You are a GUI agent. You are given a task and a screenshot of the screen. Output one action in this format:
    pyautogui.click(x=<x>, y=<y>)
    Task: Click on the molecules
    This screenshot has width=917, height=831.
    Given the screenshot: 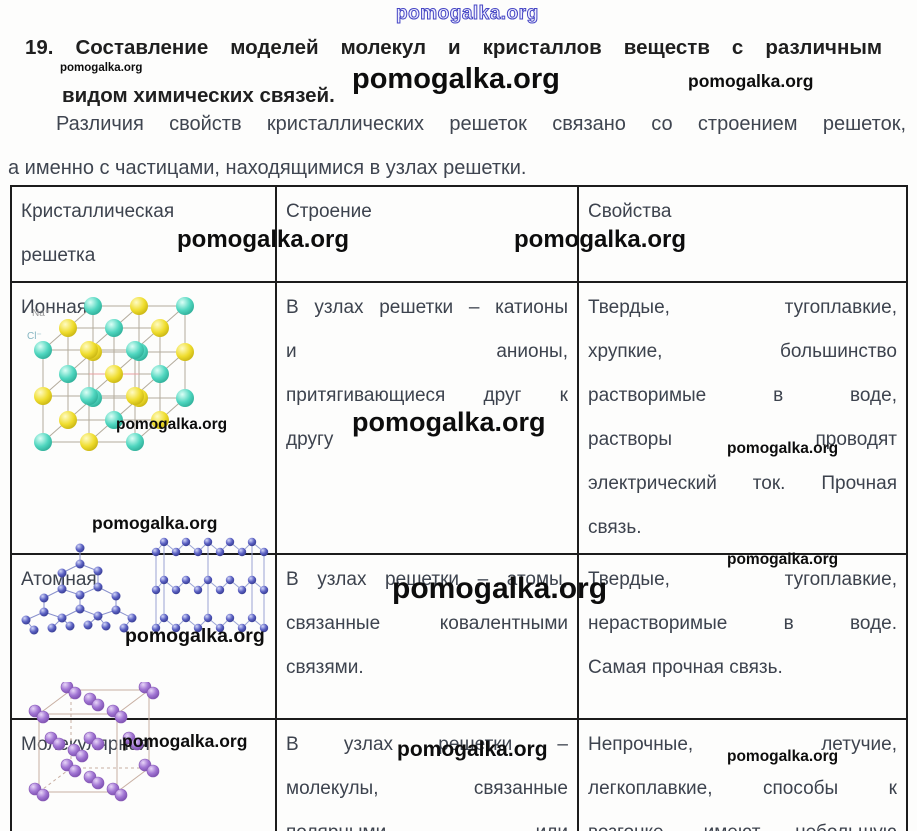 What is the action you would take?
    pyautogui.click(x=94, y=742)
    